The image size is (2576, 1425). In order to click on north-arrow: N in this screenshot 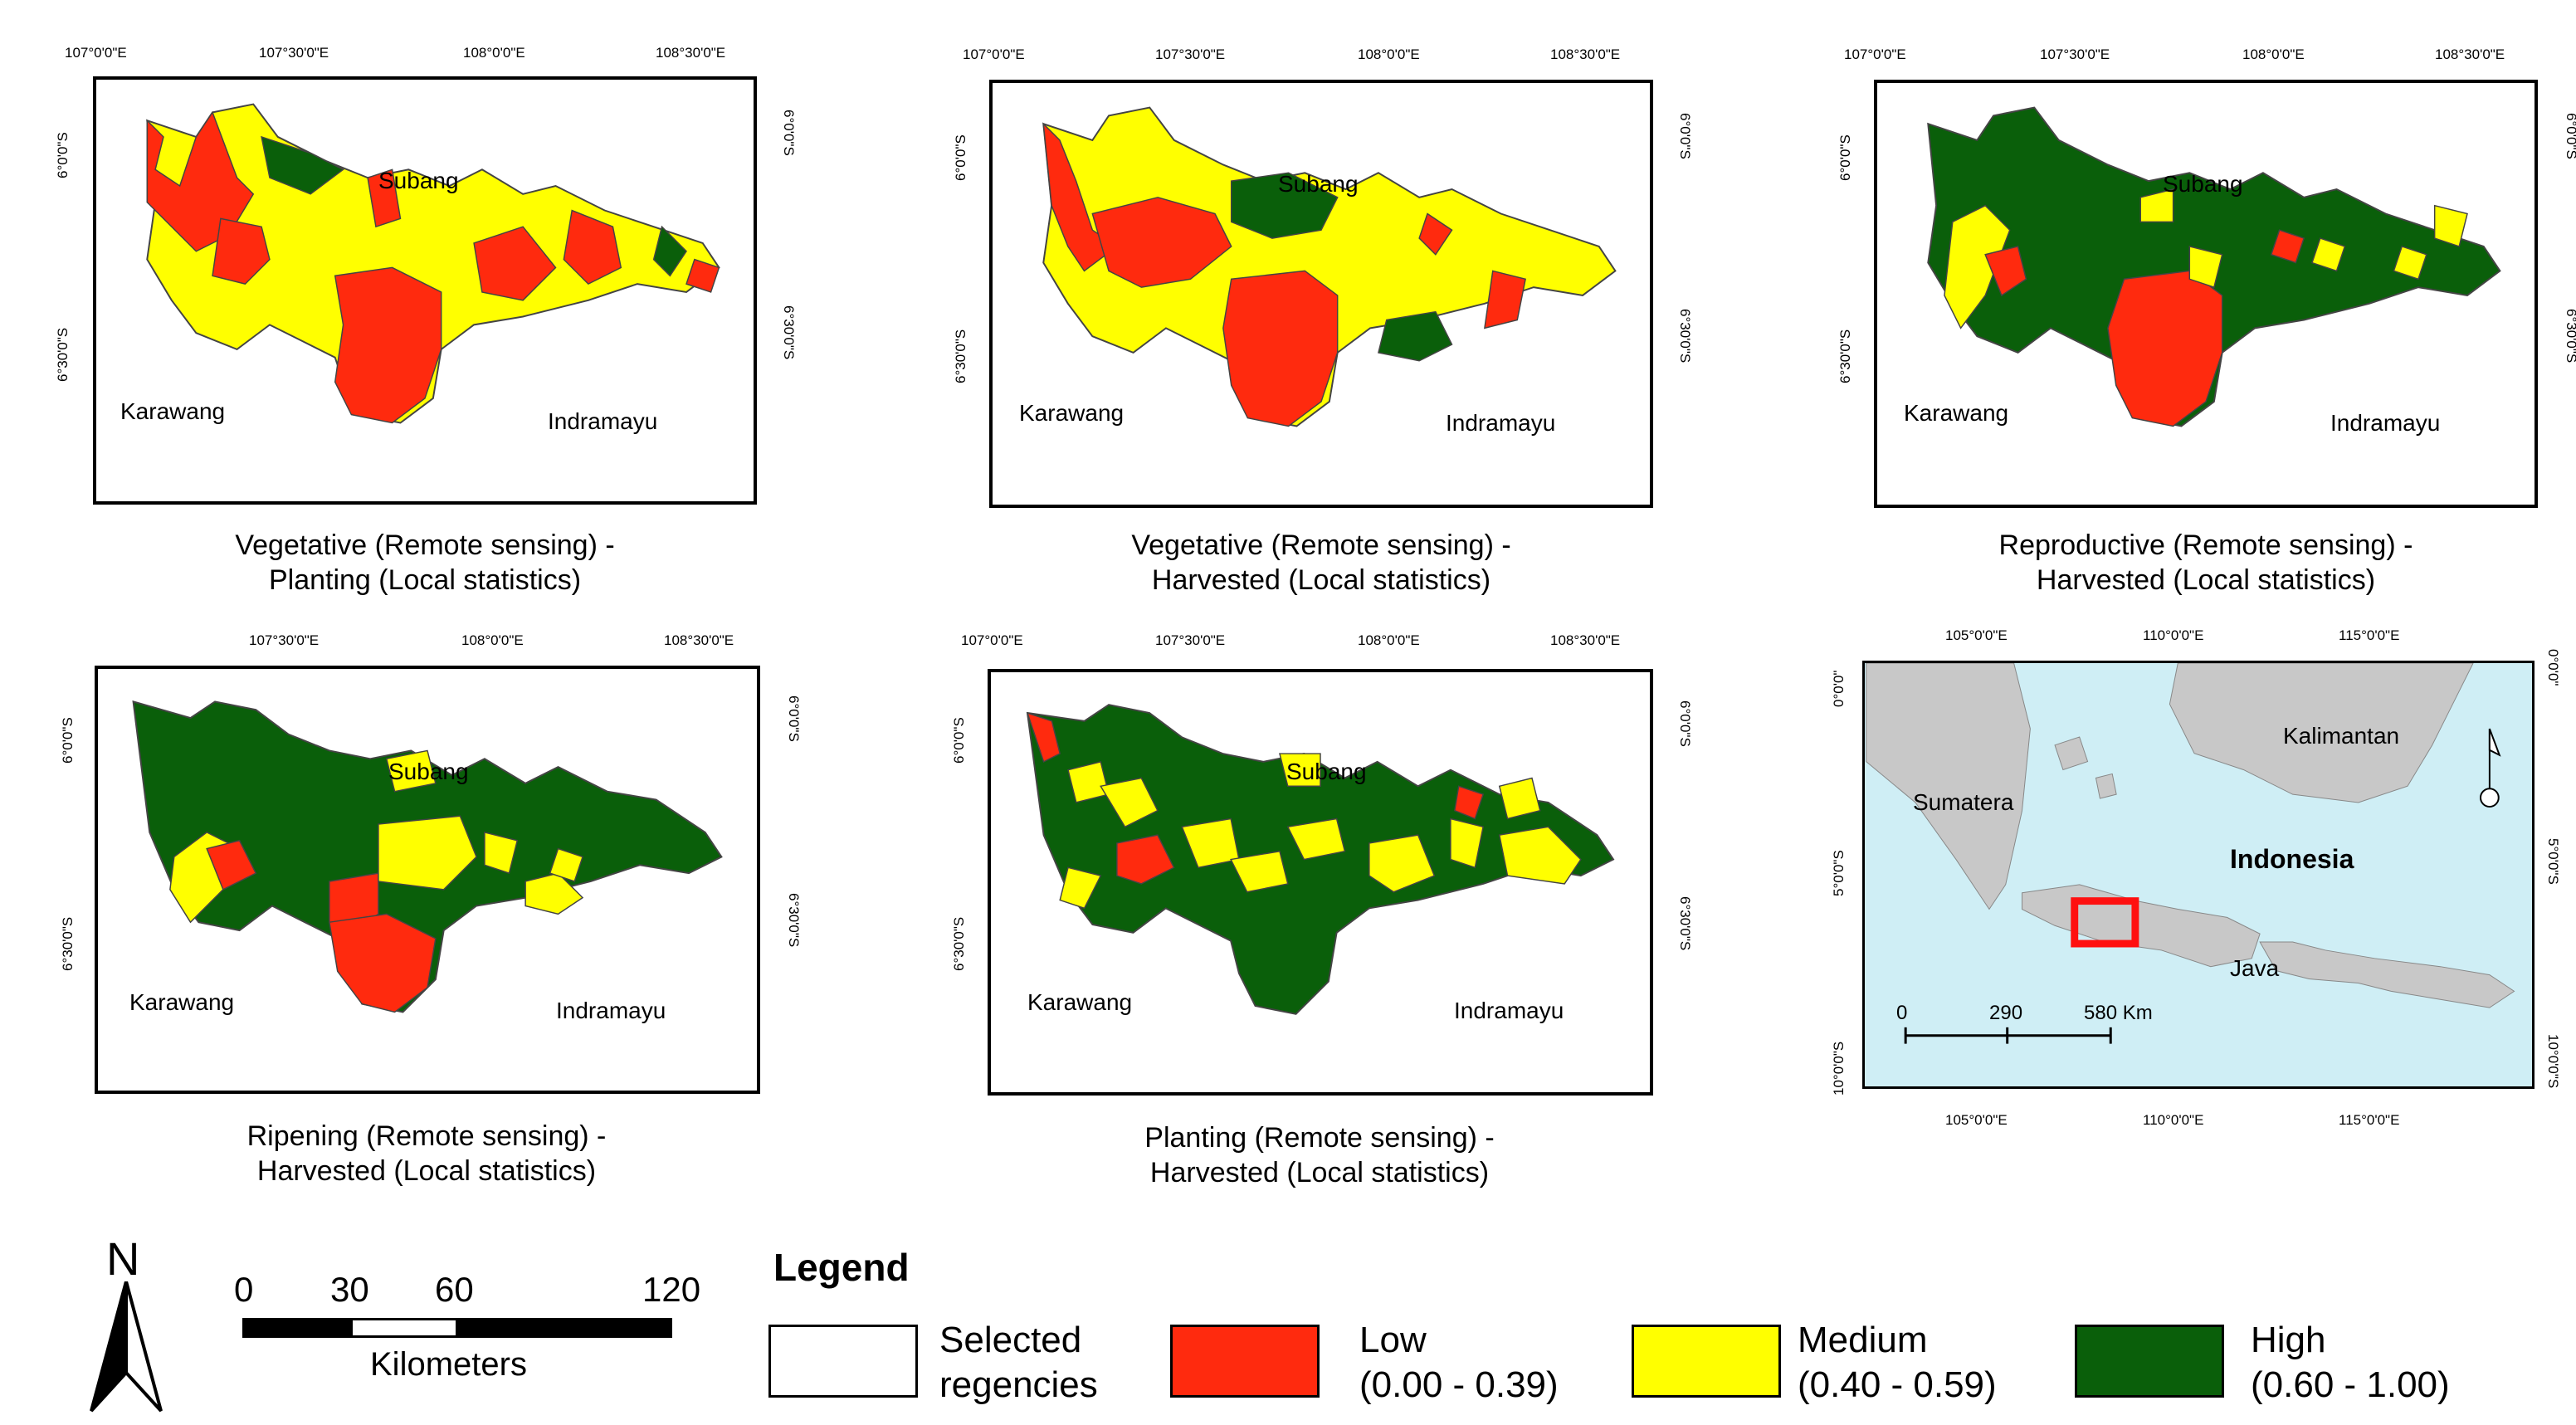, I will do `click(127, 1323)`.